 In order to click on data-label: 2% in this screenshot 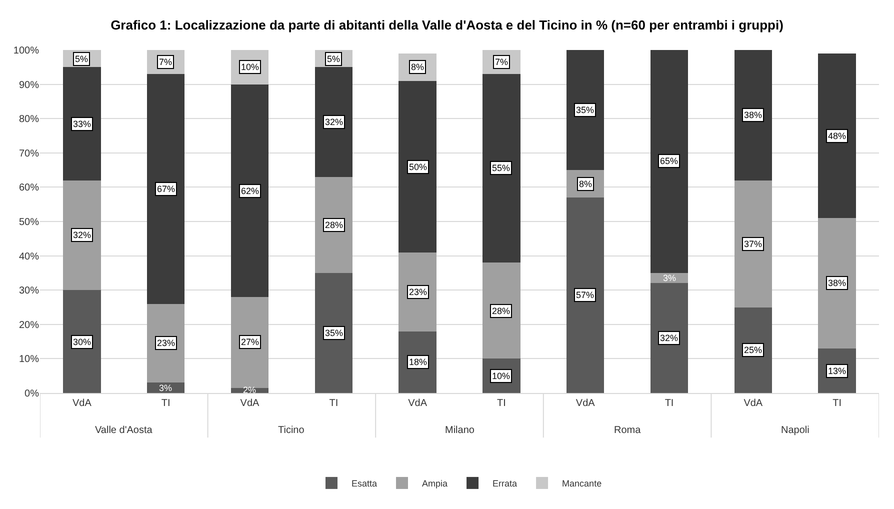, I will do `click(249, 390)`.